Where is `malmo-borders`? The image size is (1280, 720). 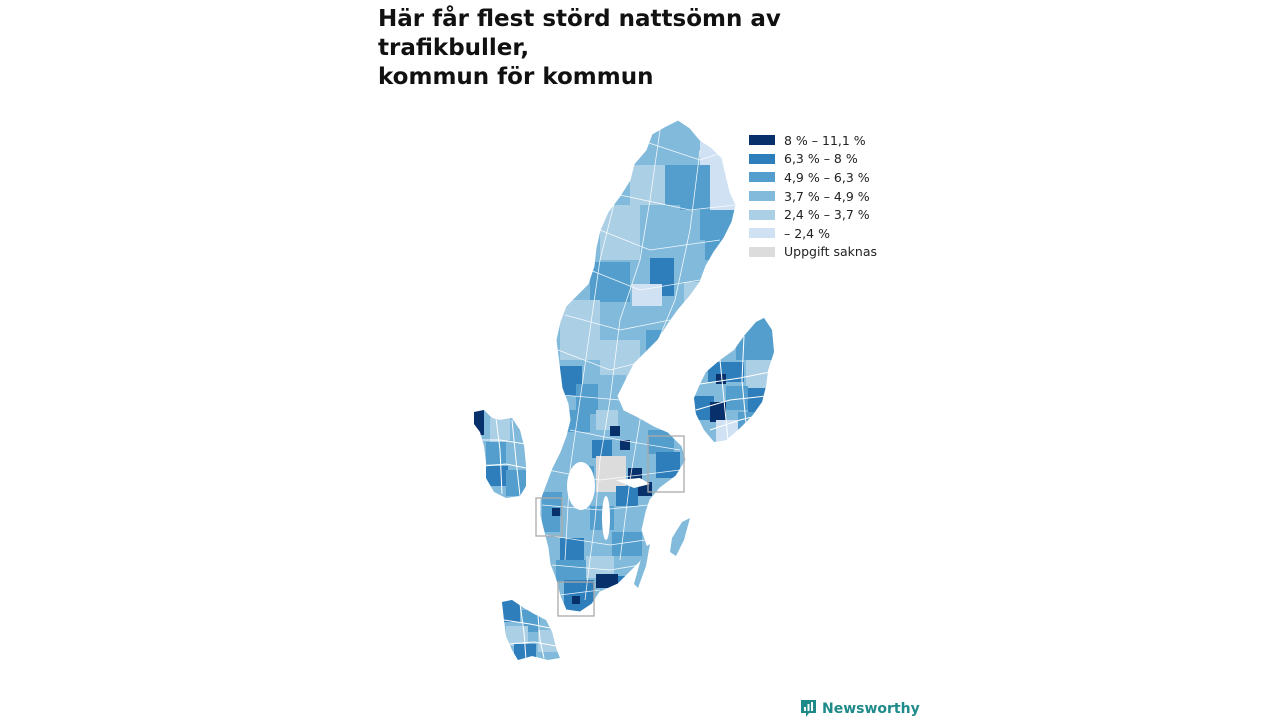
malmo-borders is located at coordinates (530, 631).